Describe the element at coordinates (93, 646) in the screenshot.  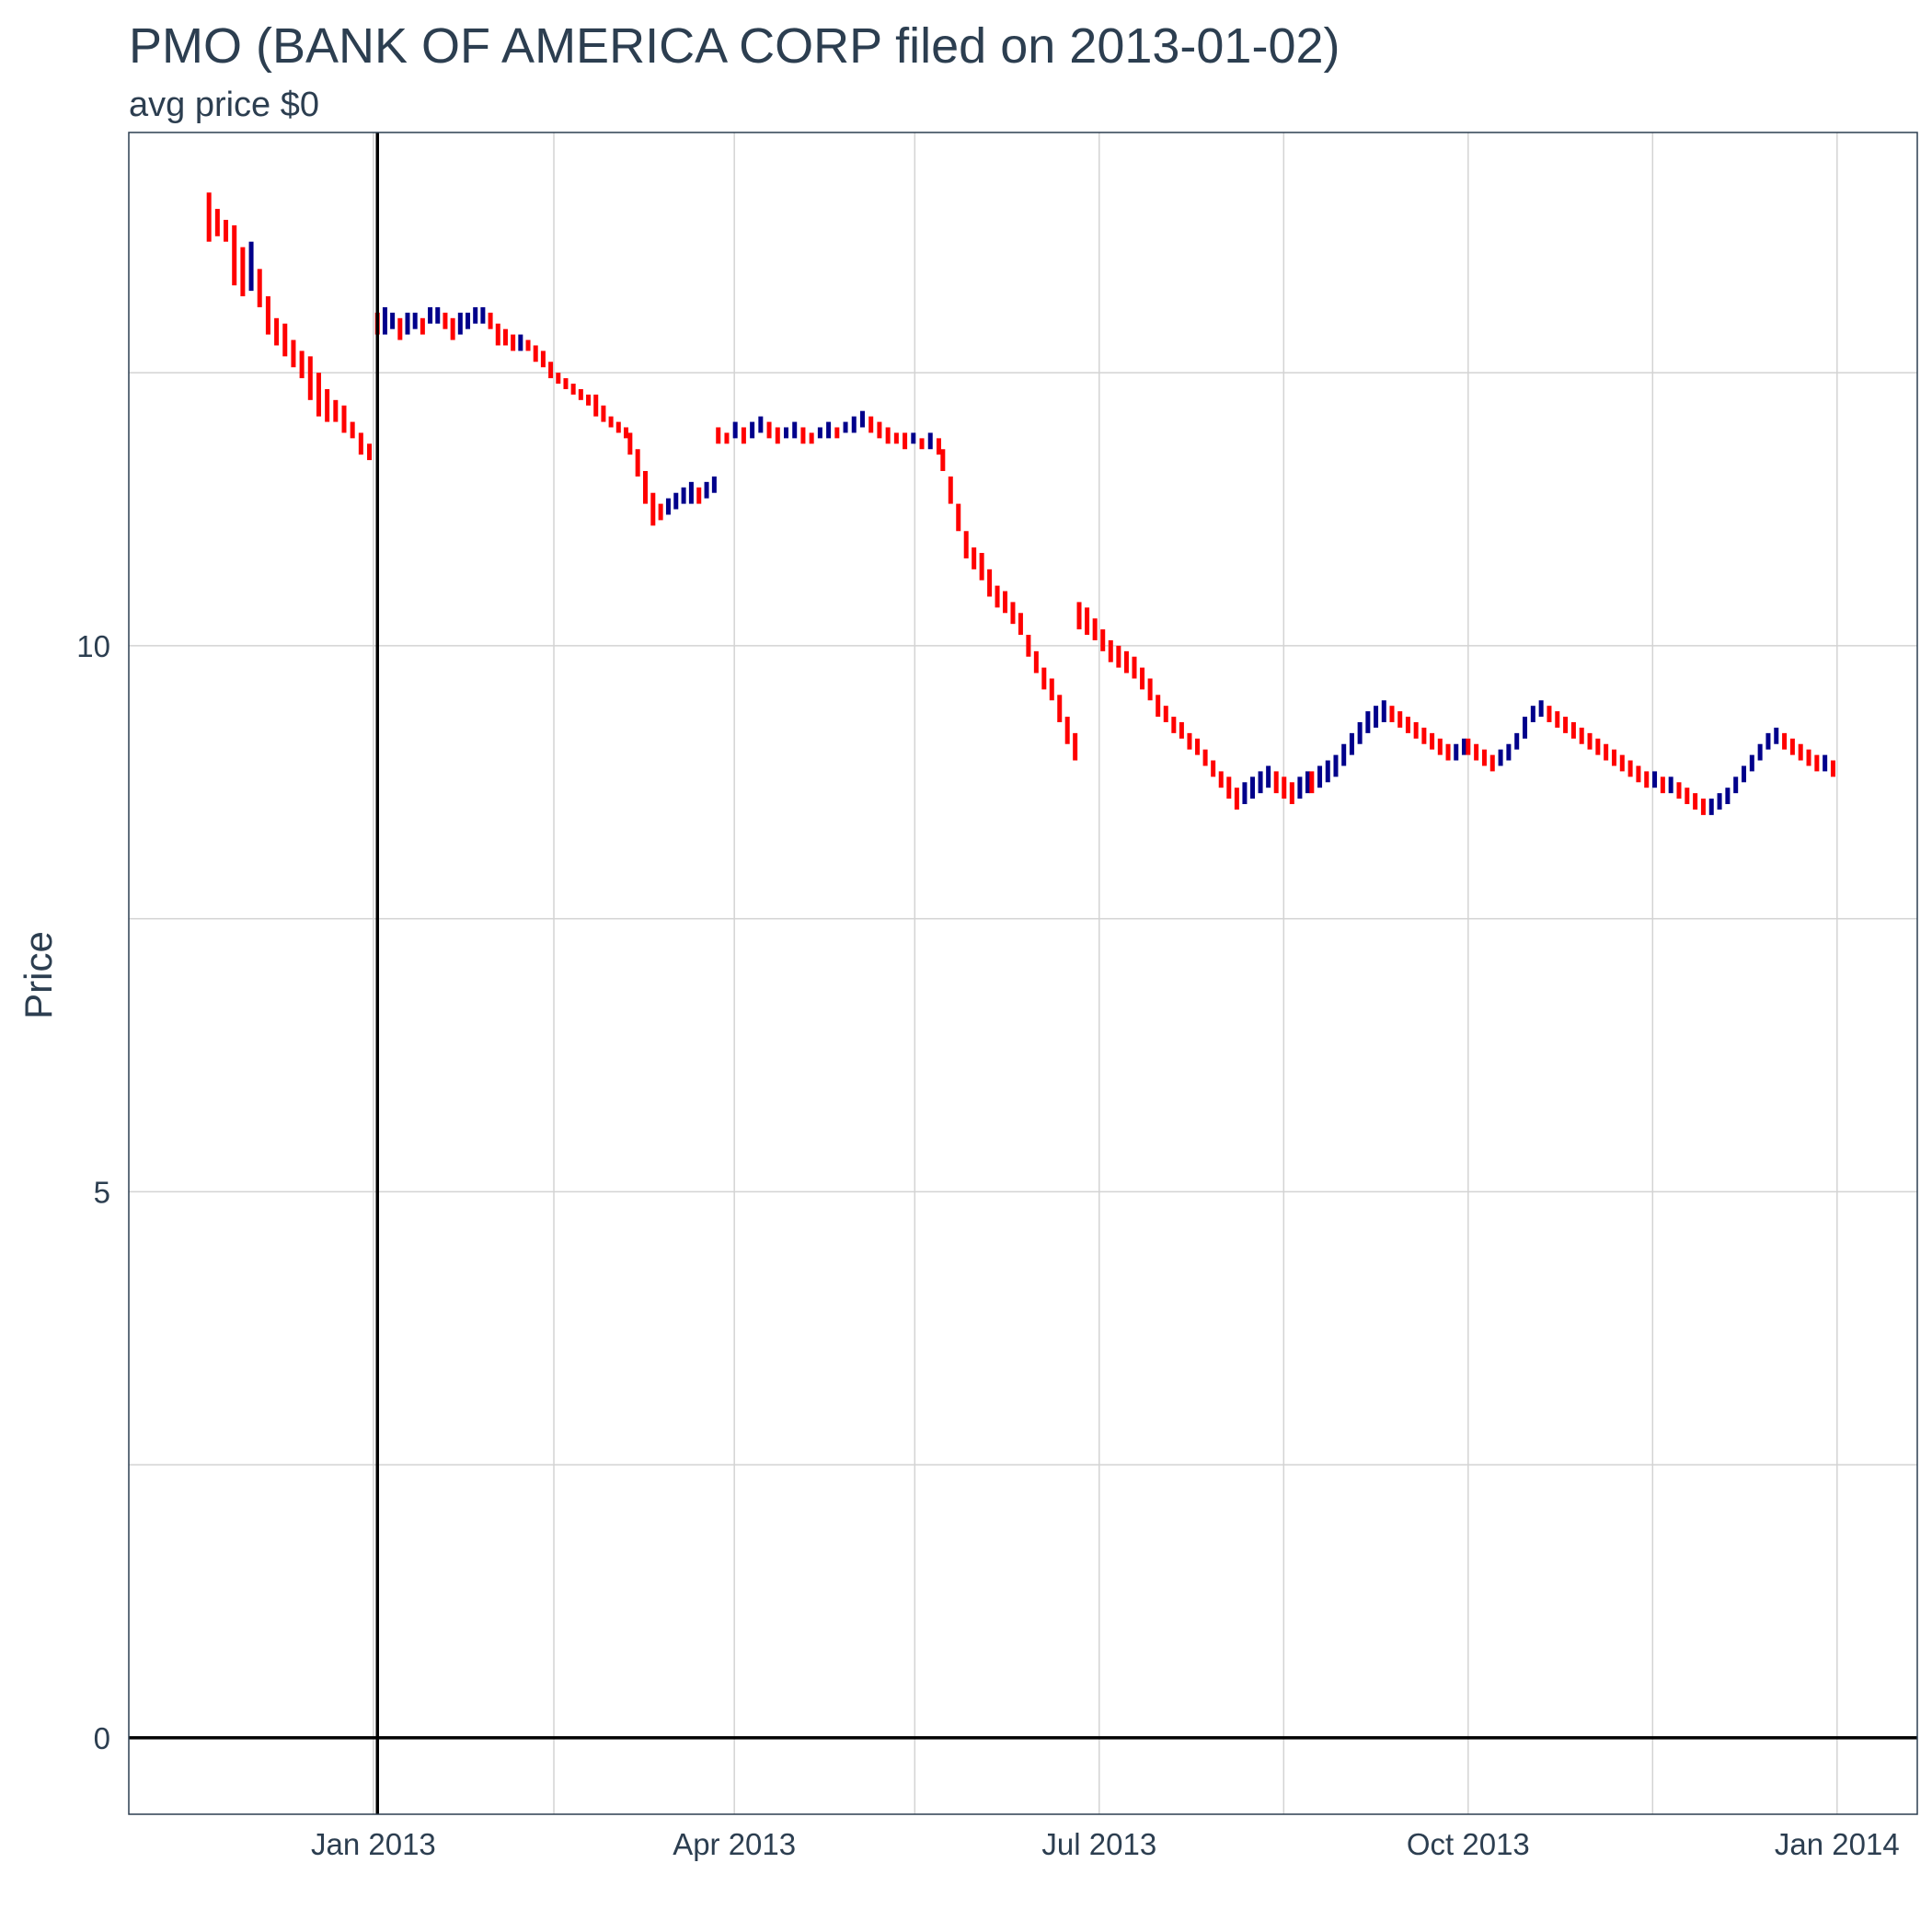
I see `y-tick-label-2: 10` at that location.